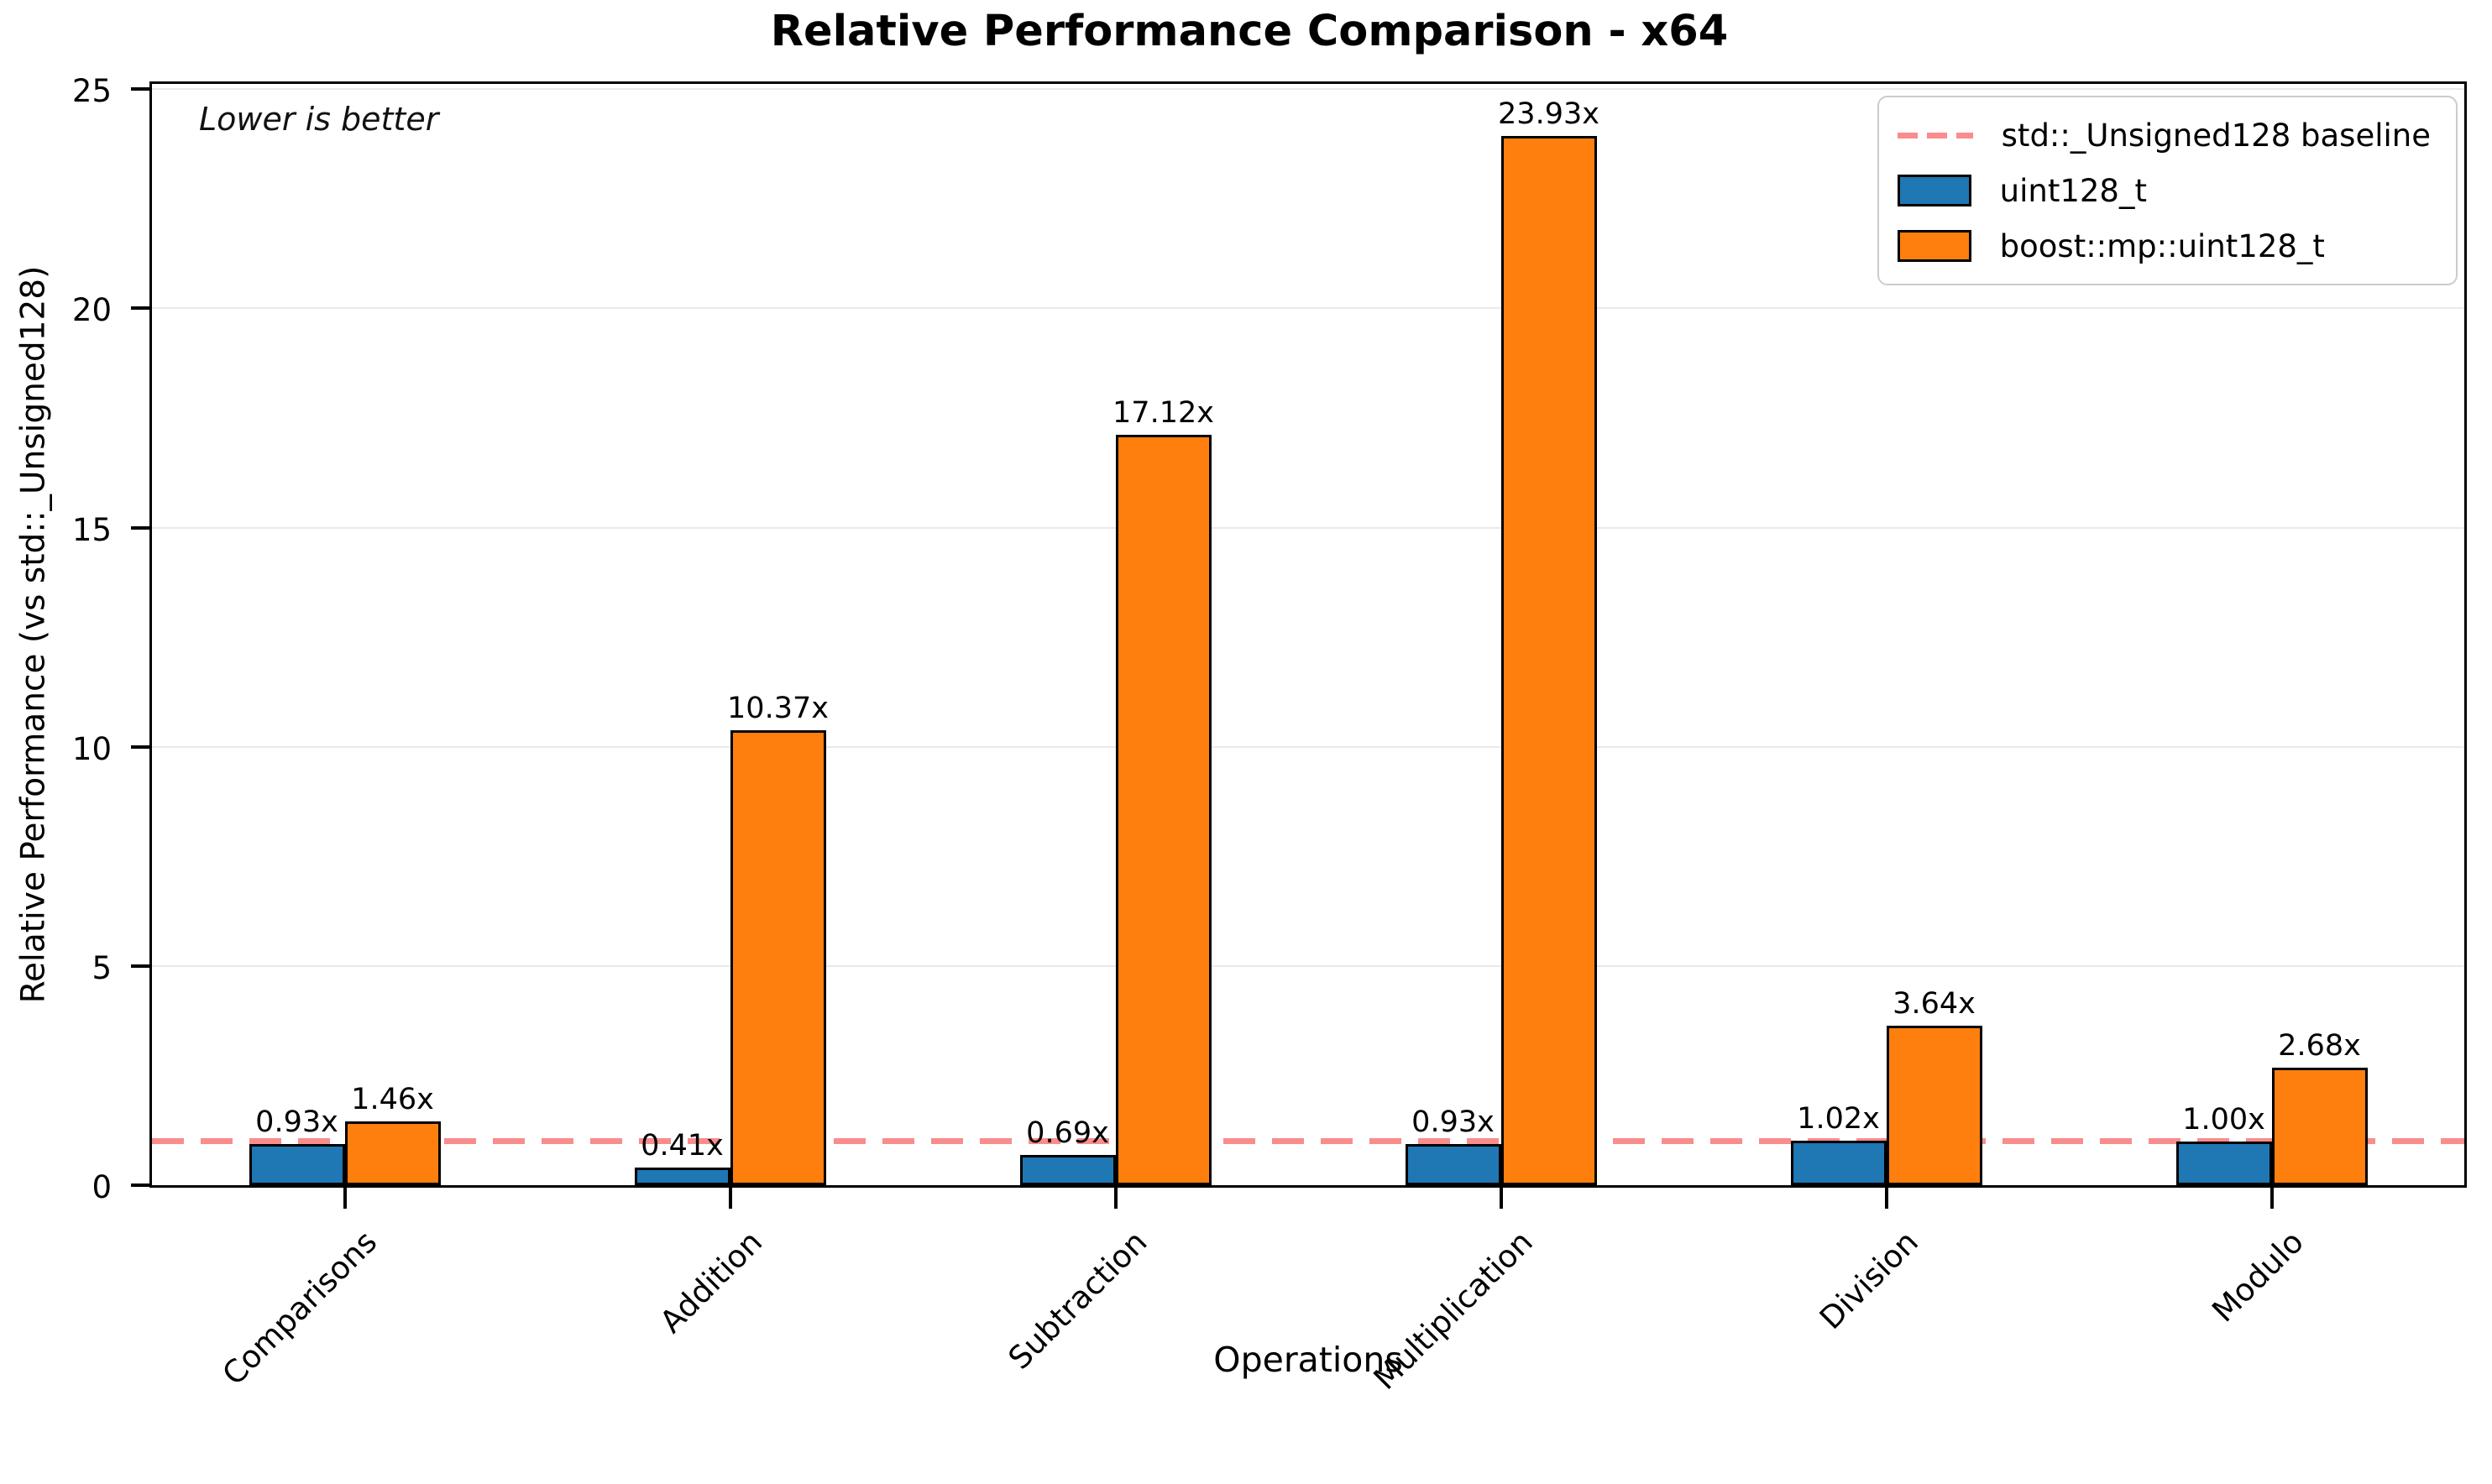 This screenshot has height=1484, width=2492. Describe the element at coordinates (297, 1145) in the screenshot. I see `bar-uint128-t-comparisons: 0.93x` at that location.